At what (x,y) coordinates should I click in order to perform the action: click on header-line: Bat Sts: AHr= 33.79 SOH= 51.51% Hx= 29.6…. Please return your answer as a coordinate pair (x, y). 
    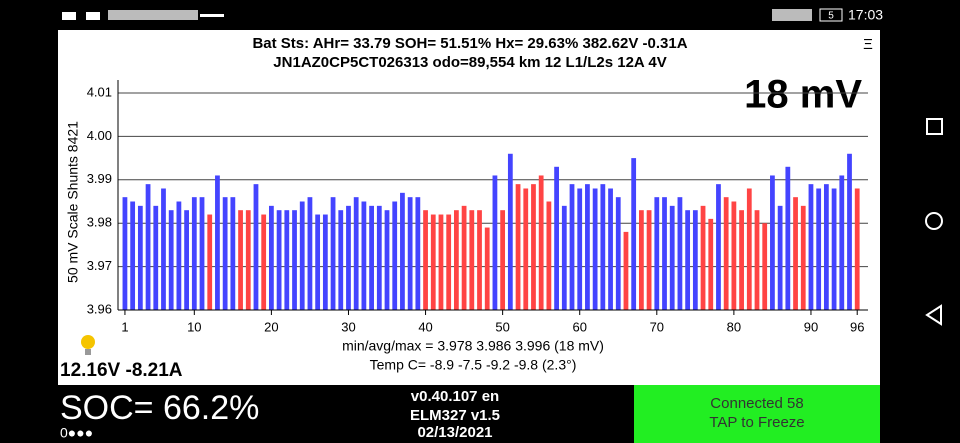
    Looking at the image, I should click on (469, 43).